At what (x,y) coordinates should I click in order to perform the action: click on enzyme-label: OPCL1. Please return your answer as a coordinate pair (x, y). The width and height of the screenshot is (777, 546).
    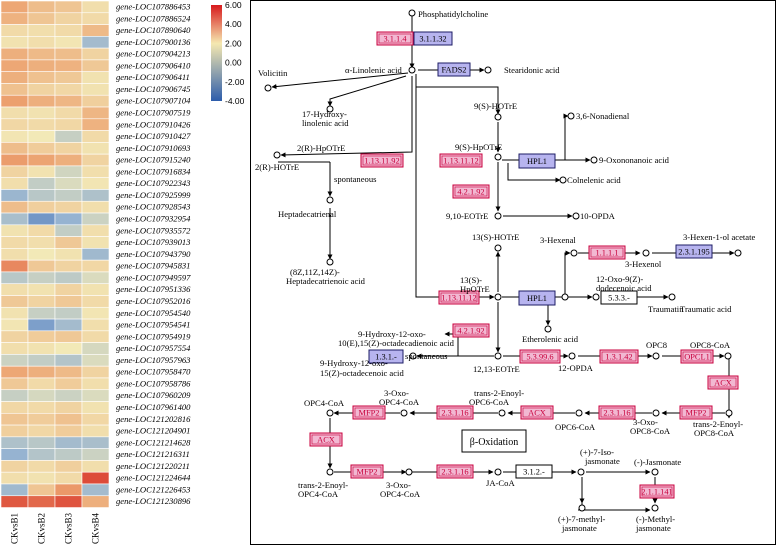
    Looking at the image, I should click on (697, 357).